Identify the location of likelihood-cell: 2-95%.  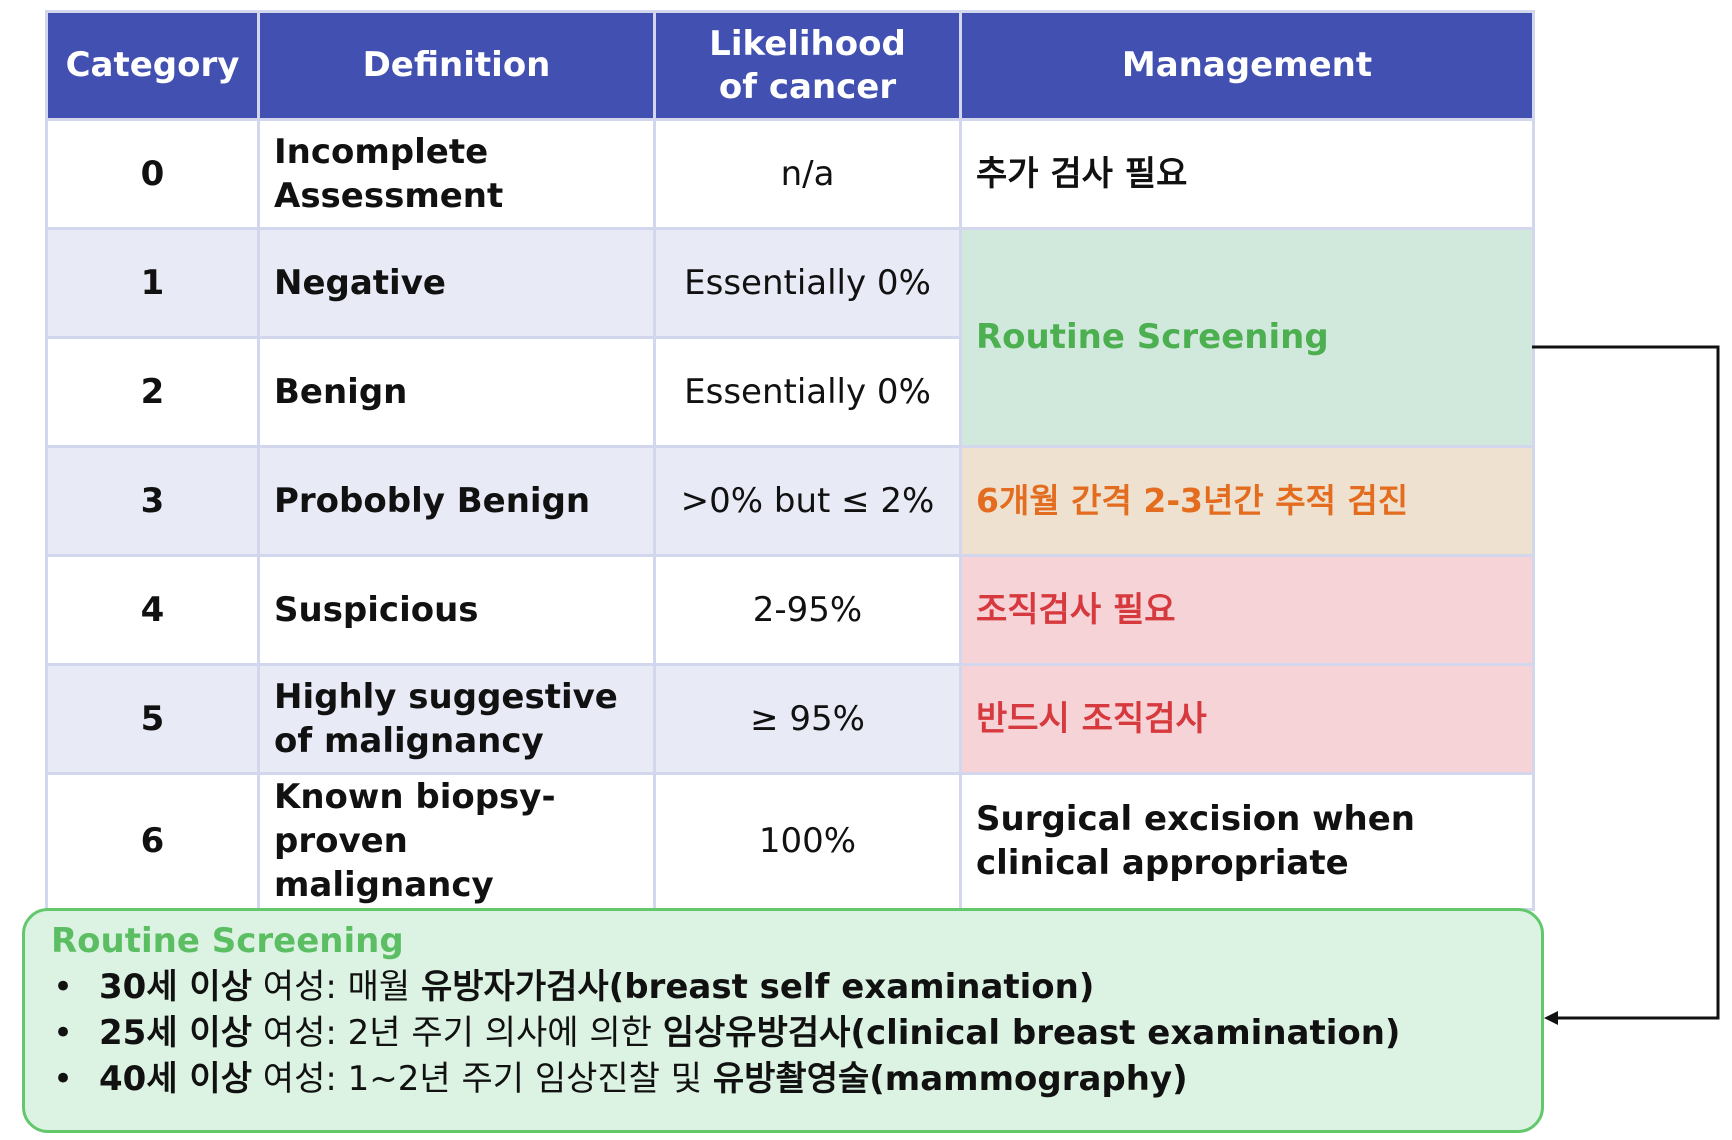
(807, 610).